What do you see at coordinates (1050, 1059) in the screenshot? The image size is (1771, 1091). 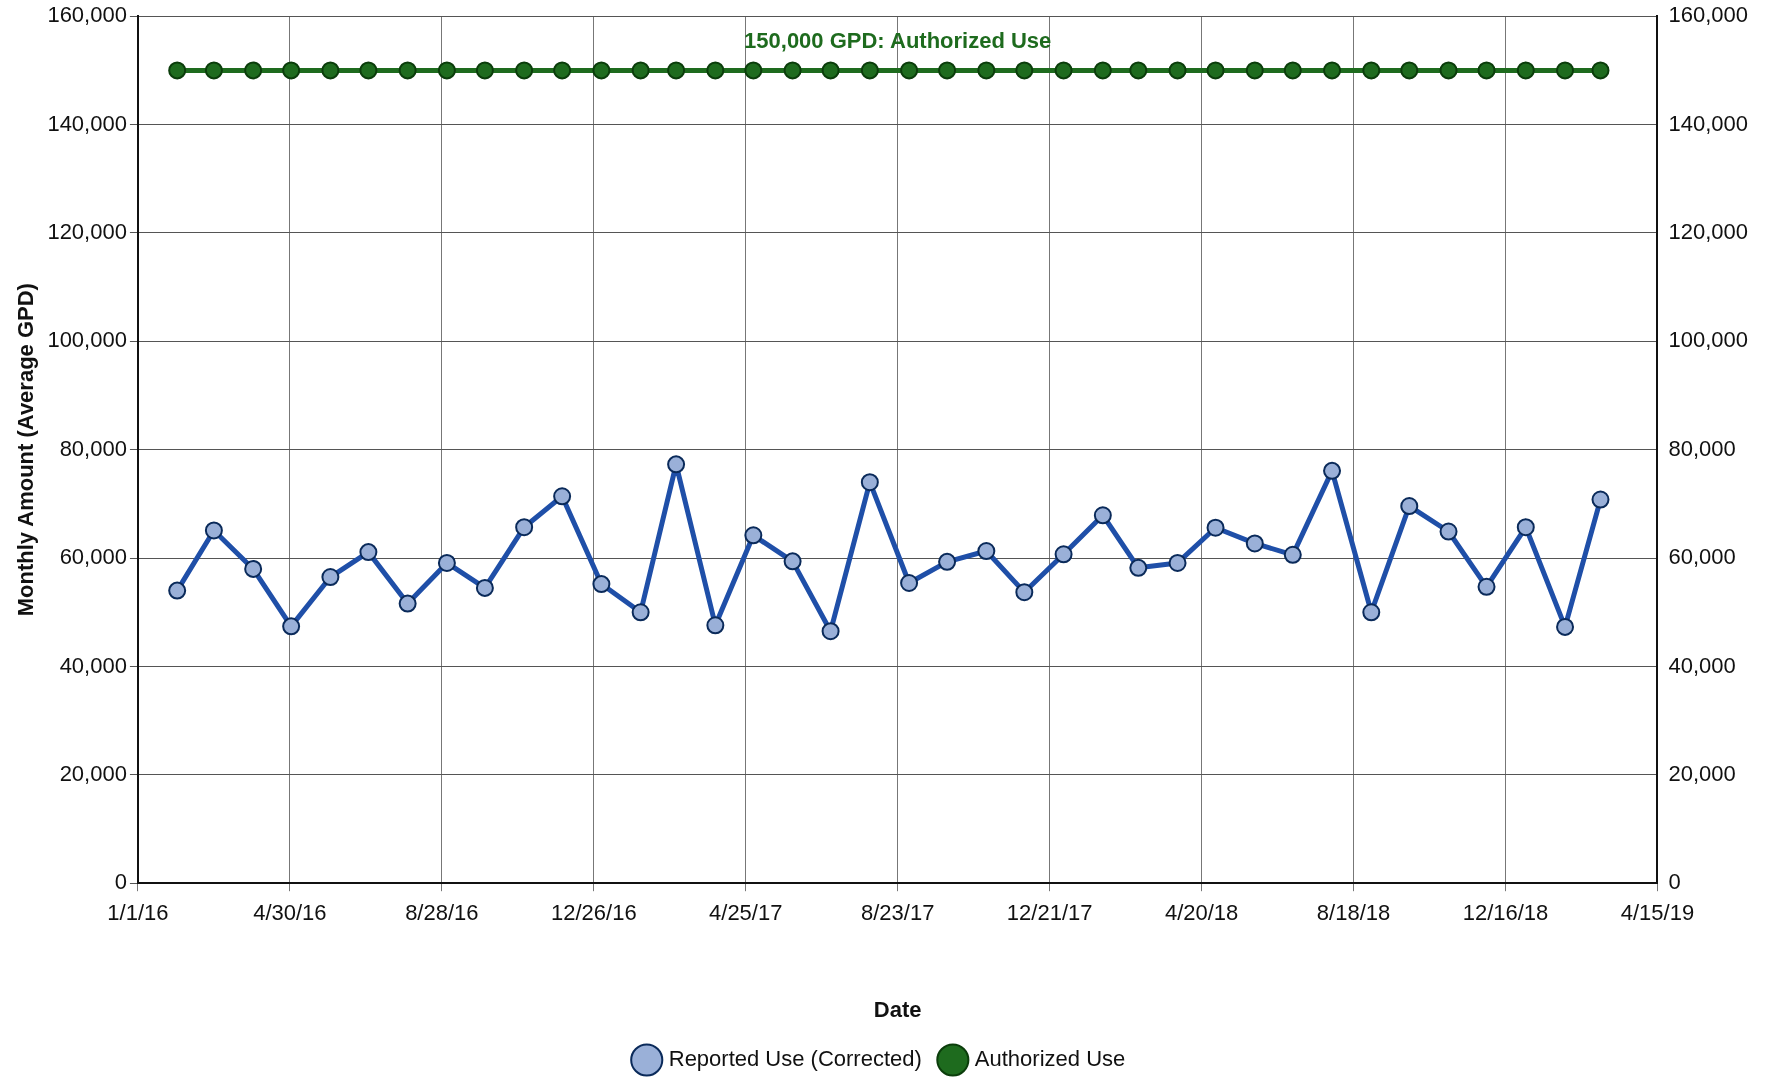 I see `legend-label: Authorized Use` at bounding box center [1050, 1059].